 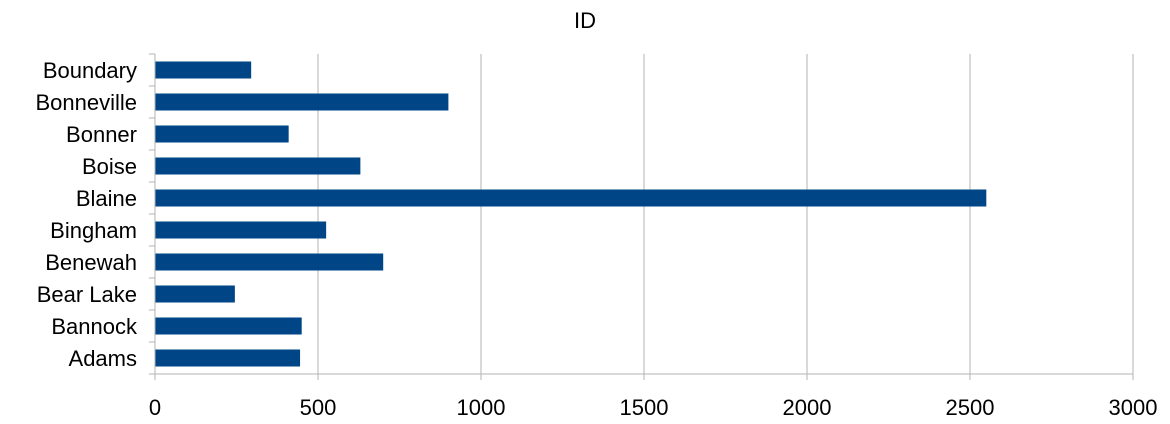 What do you see at coordinates (90, 70) in the screenshot?
I see `y-tick-label: Boundary` at bounding box center [90, 70].